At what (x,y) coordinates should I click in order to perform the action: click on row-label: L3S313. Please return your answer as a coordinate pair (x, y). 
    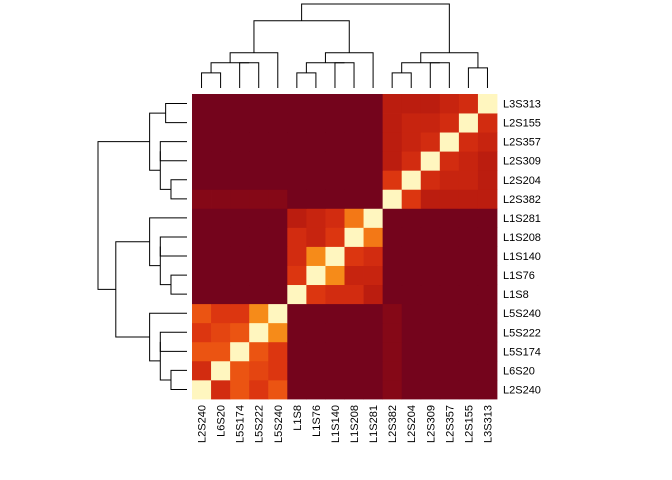
    Looking at the image, I should click on (522, 105).